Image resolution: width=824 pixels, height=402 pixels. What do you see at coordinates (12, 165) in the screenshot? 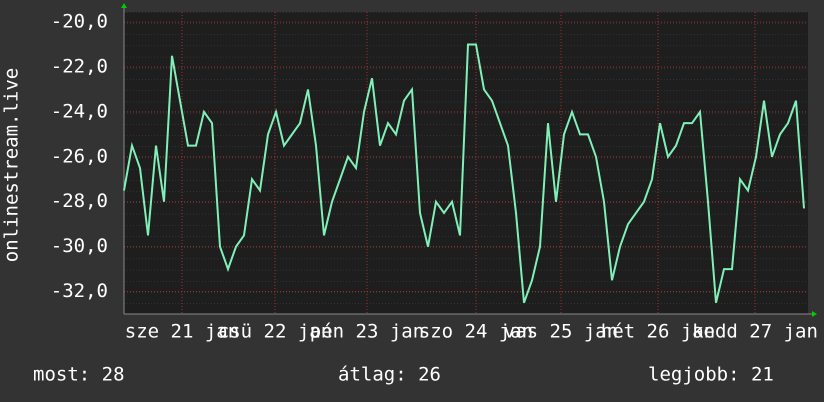
I see `y-axis-label: onlinestream.live` at bounding box center [12, 165].